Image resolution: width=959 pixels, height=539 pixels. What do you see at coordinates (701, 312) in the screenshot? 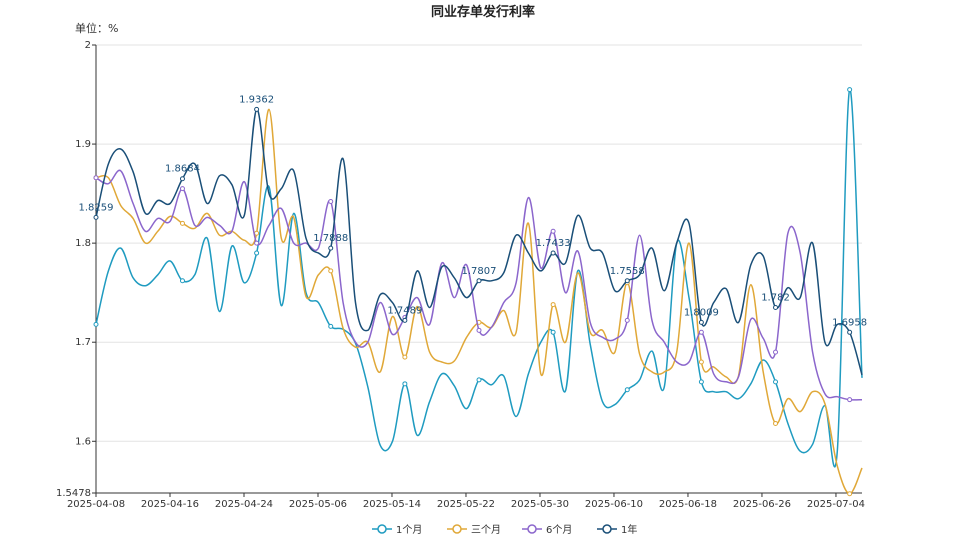
I see `data-label: 1.8009` at bounding box center [701, 312].